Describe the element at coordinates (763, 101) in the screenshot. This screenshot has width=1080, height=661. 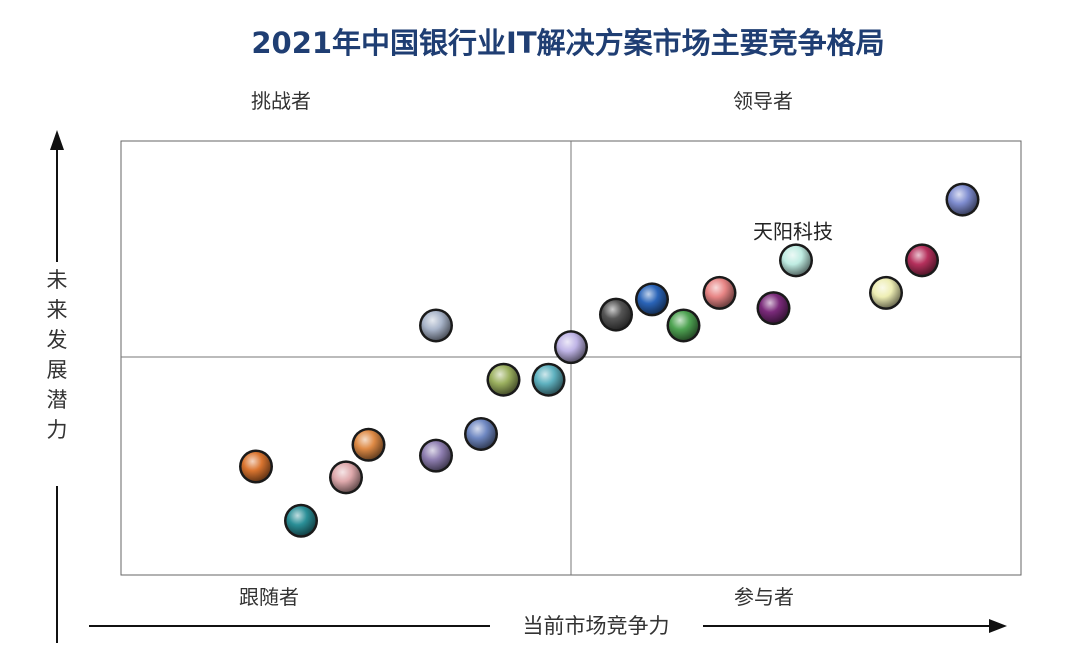
I see `quadrant-label-top-right: 领导者` at that location.